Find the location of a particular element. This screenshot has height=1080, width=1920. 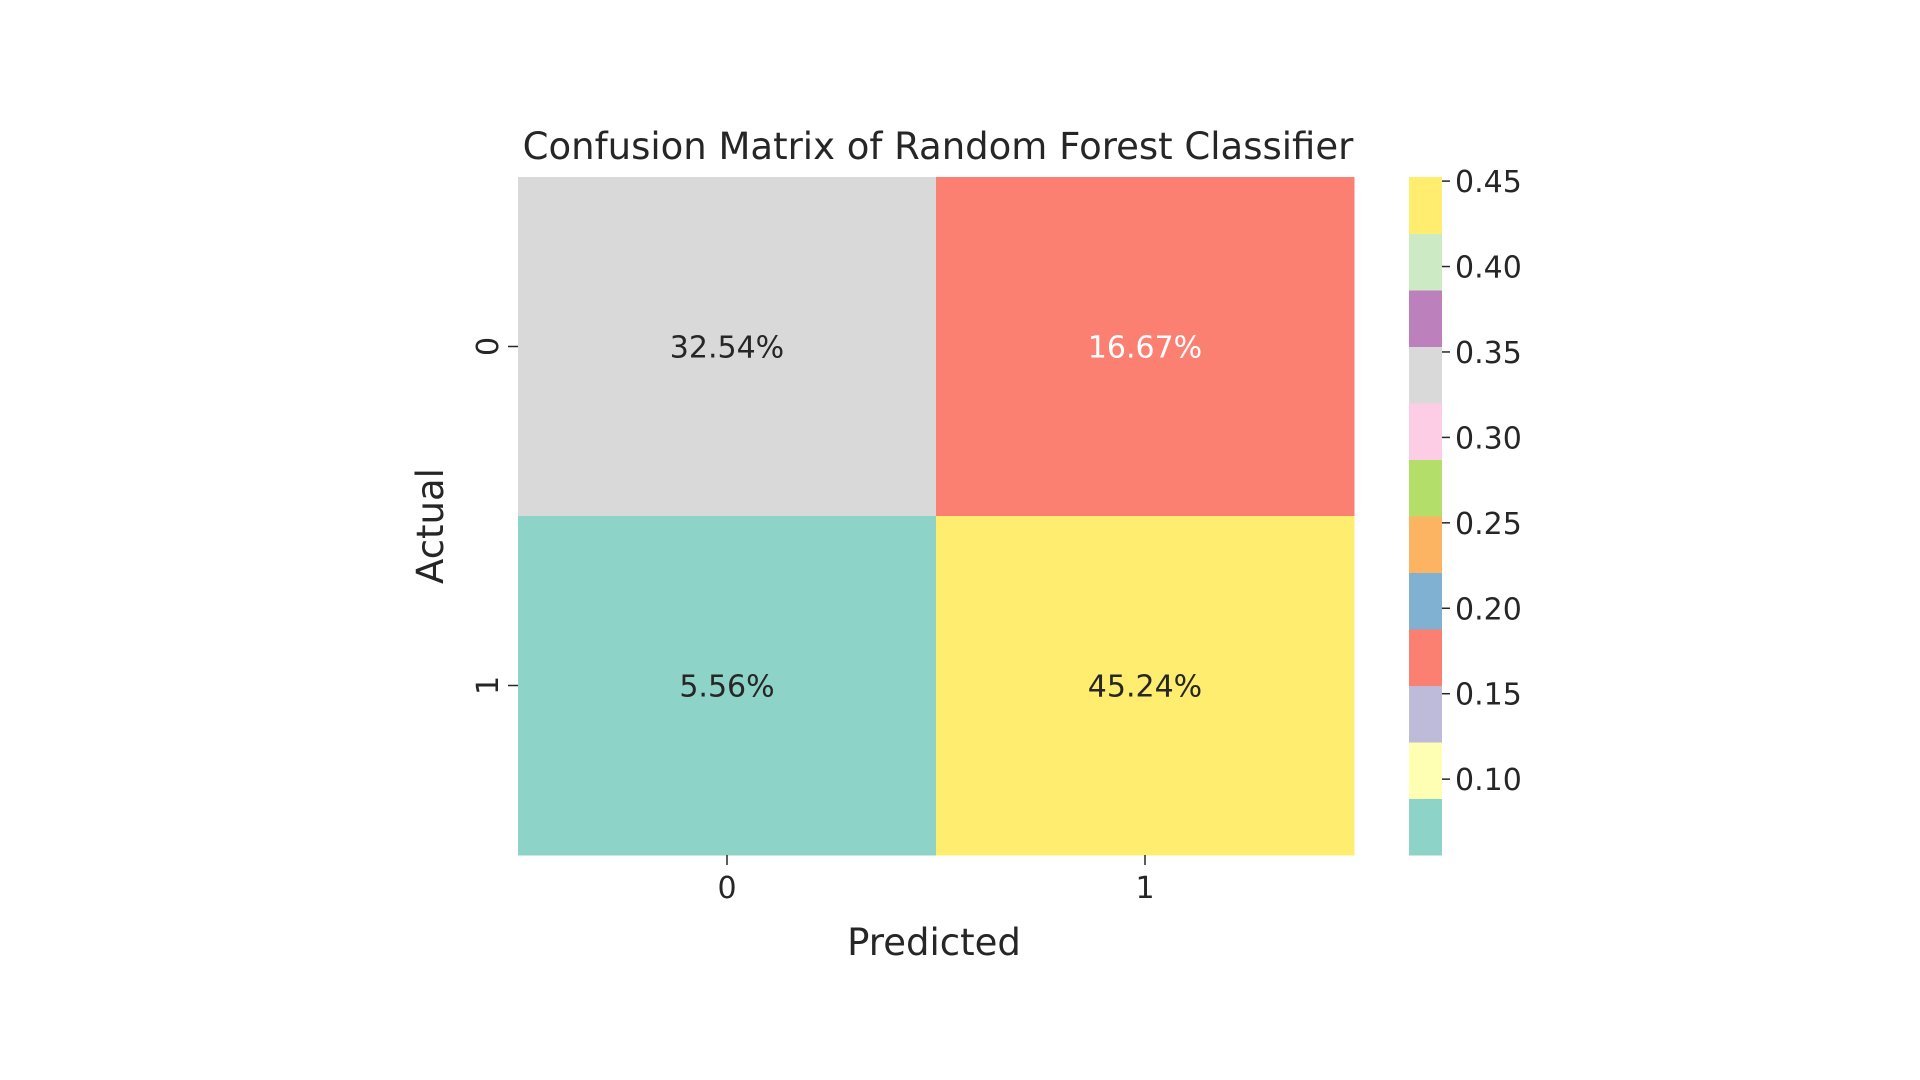

colorbar-tick-label-7: 0.45 is located at coordinates (1488, 182).